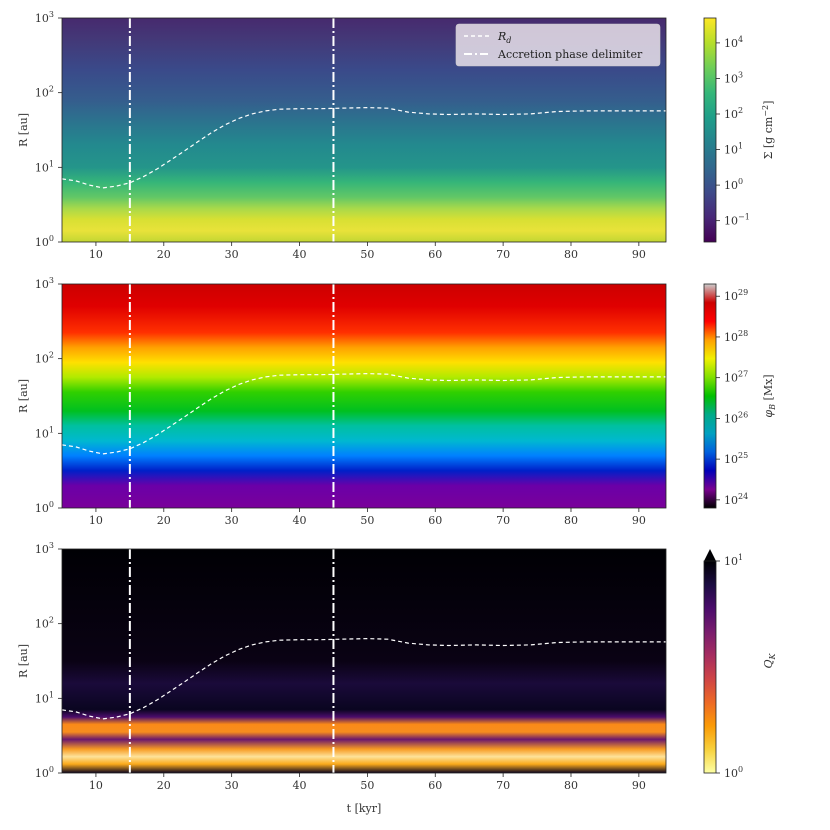 The image size is (830, 830). Describe the element at coordinates (769, 660) in the screenshot. I see `colorbar-label: QK` at that location.